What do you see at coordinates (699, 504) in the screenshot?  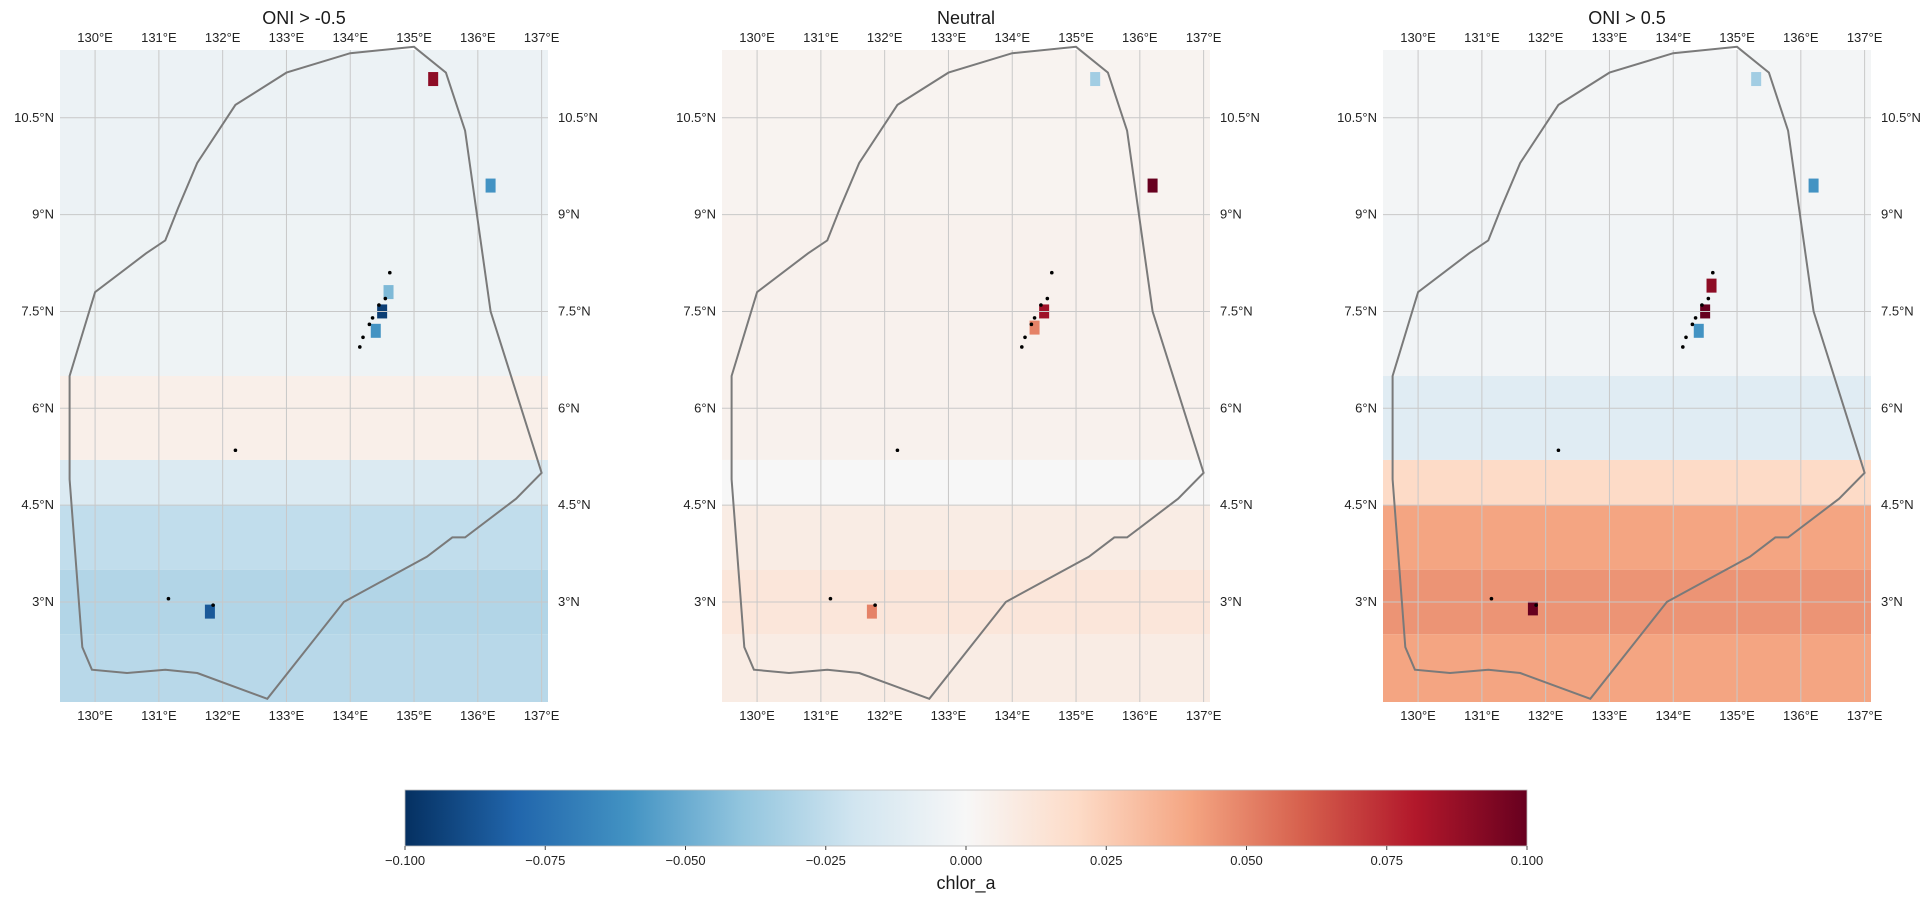 I see `lat-tick-label-left: 4.5°N` at bounding box center [699, 504].